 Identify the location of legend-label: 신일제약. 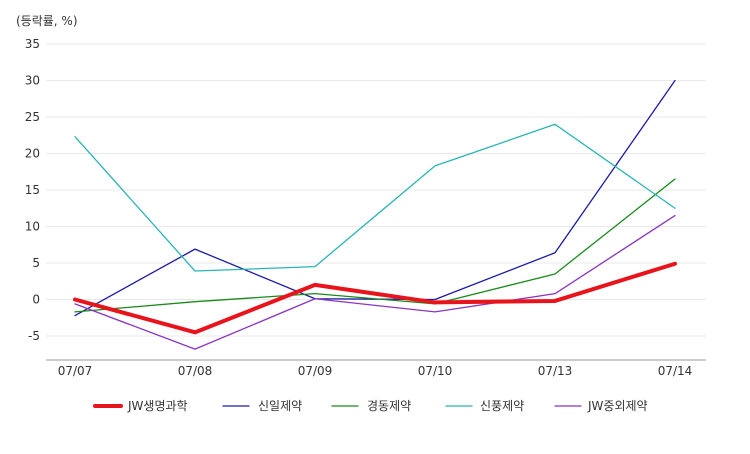
(280, 405).